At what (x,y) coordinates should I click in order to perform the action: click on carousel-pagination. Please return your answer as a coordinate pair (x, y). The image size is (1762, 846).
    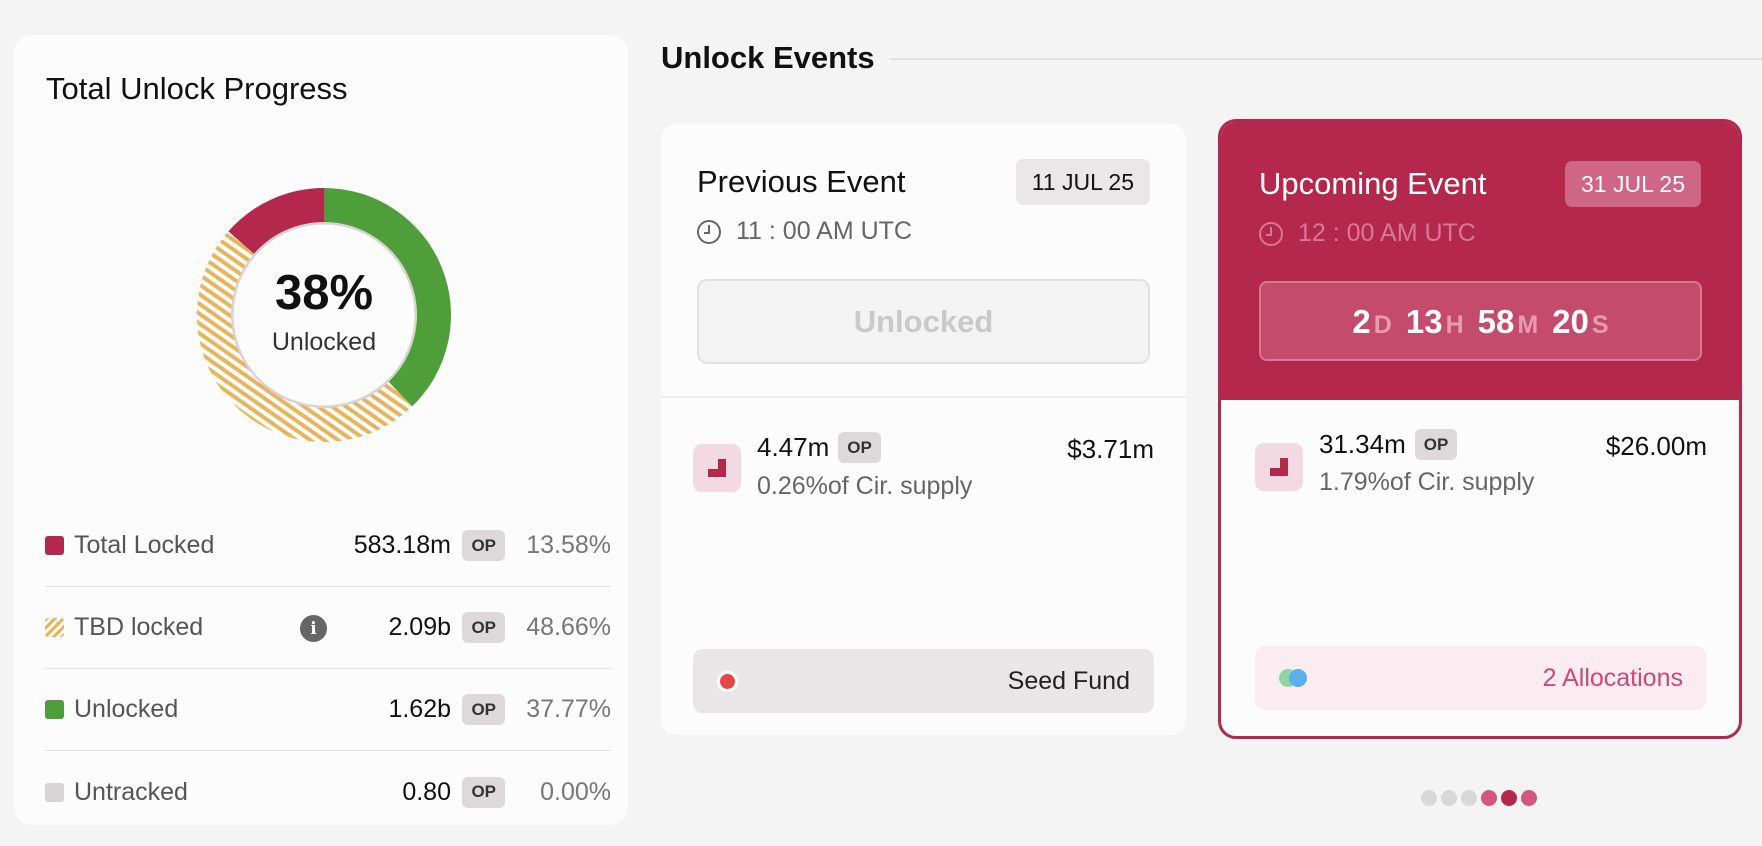
    Looking at the image, I should click on (1479, 798).